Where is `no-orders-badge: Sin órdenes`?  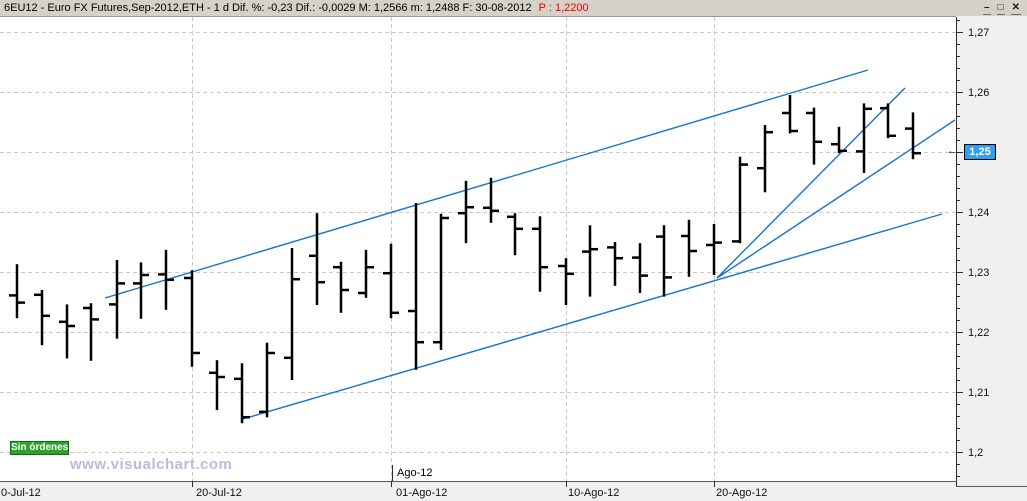 no-orders-badge: Sin órdenes is located at coordinates (39, 448).